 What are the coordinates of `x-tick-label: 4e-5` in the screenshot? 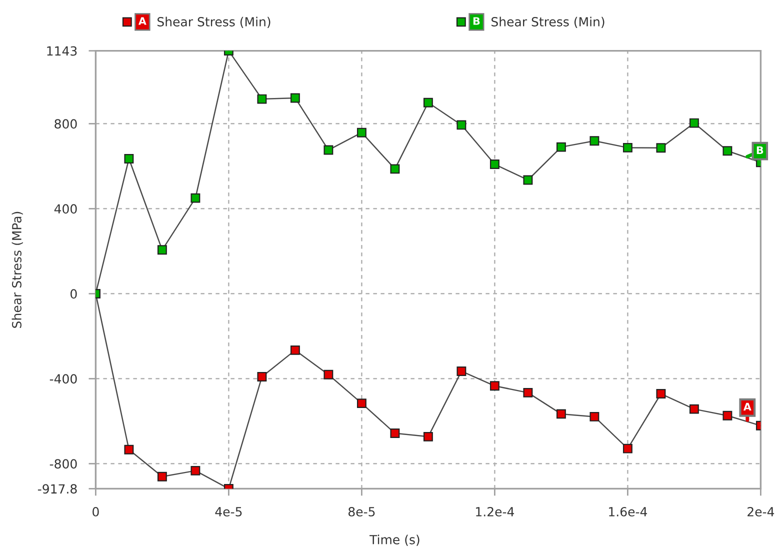 It's located at (228, 511).